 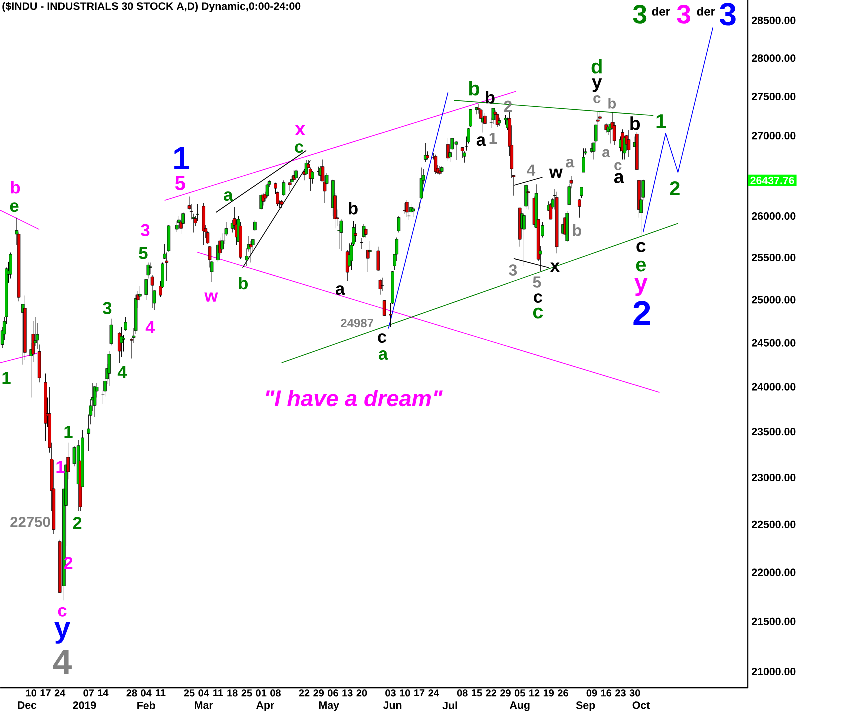 What do you see at coordinates (520, 707) in the screenshot?
I see `x2-tick-label: Aug` at bounding box center [520, 707].